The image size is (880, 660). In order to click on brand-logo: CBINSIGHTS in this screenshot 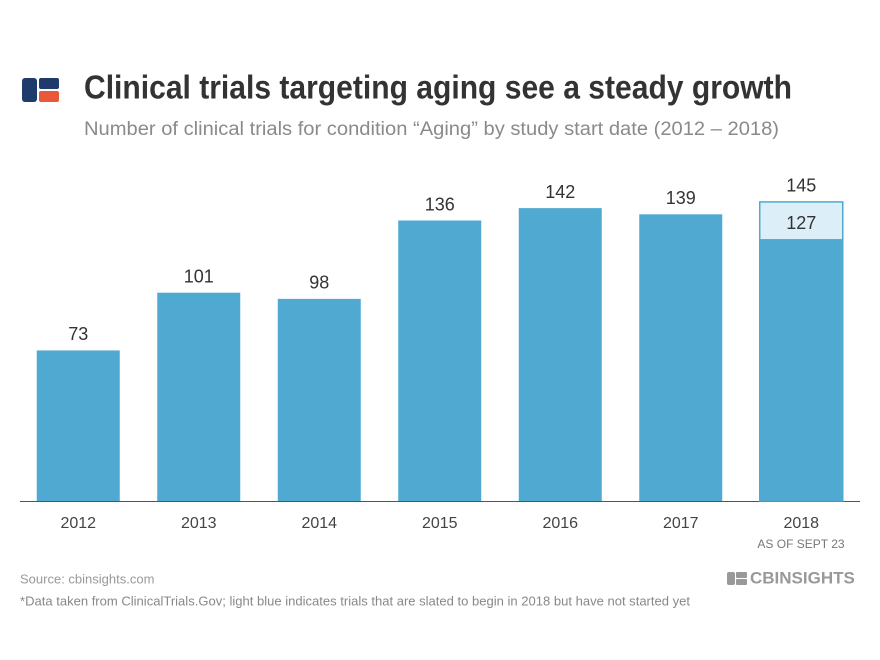, I will do `click(791, 577)`.